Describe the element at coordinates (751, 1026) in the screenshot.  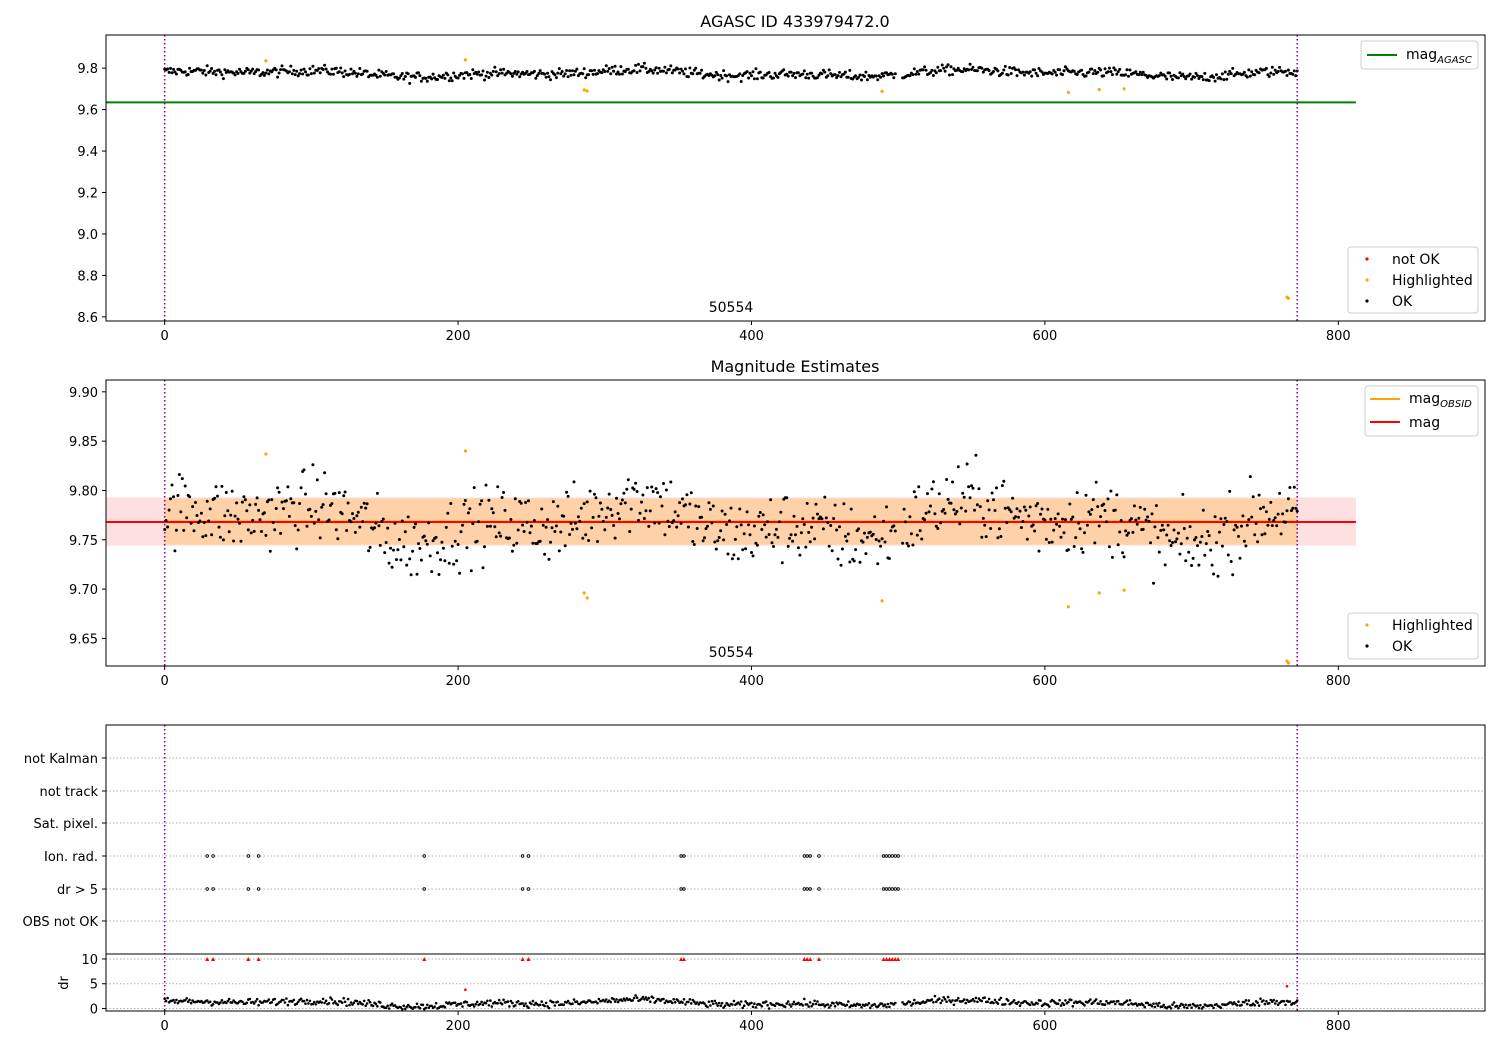
I see `panel3-xtick-label: 400` at that location.